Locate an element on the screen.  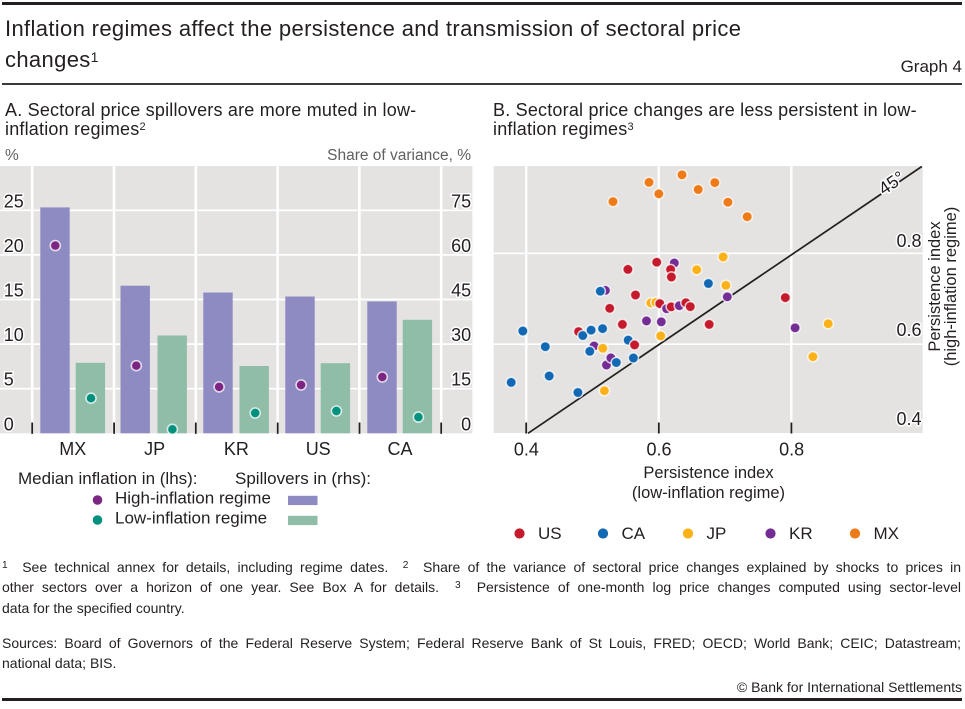
svg-text: Spillovers in (rhs): is located at coordinates (303, 478).